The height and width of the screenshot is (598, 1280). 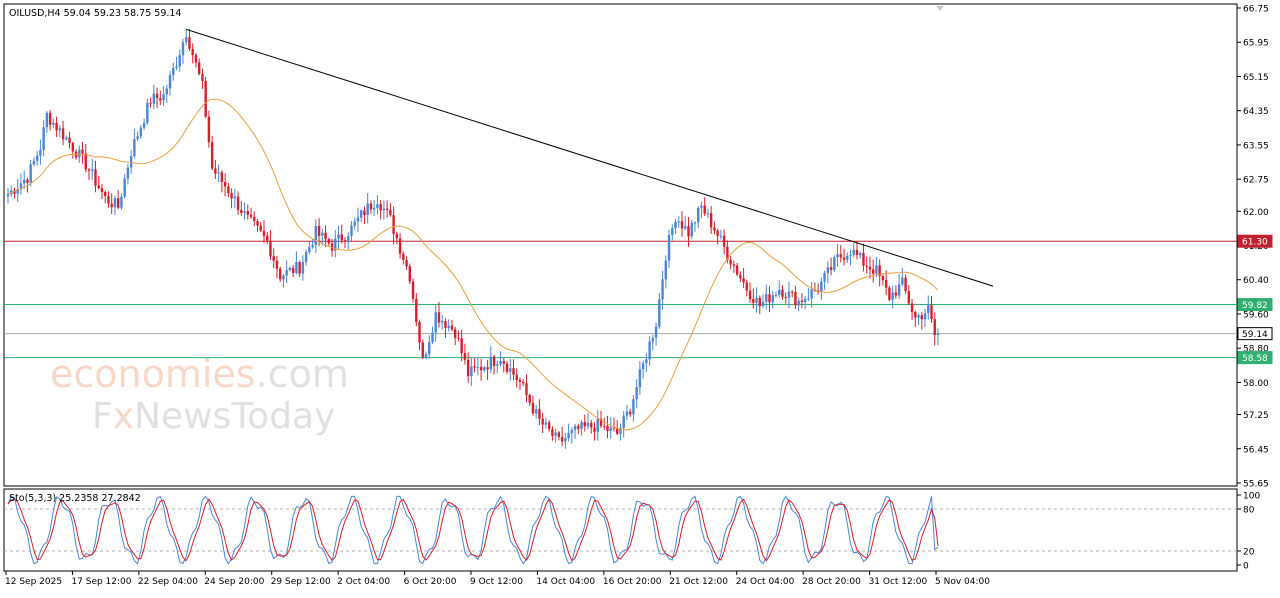 What do you see at coordinates (1249, 553) in the screenshot?
I see `stoch-tick-label: 20` at bounding box center [1249, 553].